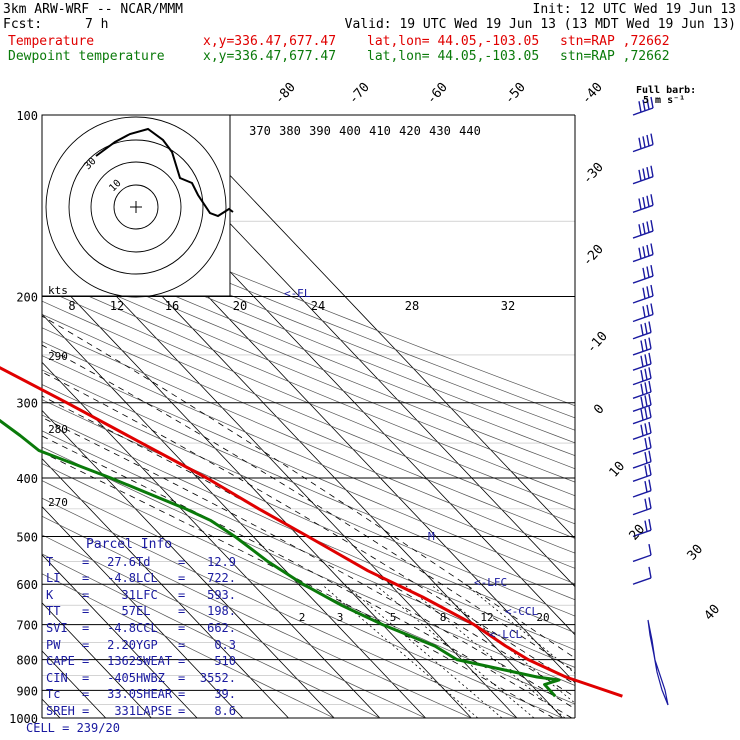 The height and width of the screenshot is (740, 740). I want to click on parcel-param-value: 2.20, so click(121, 644).